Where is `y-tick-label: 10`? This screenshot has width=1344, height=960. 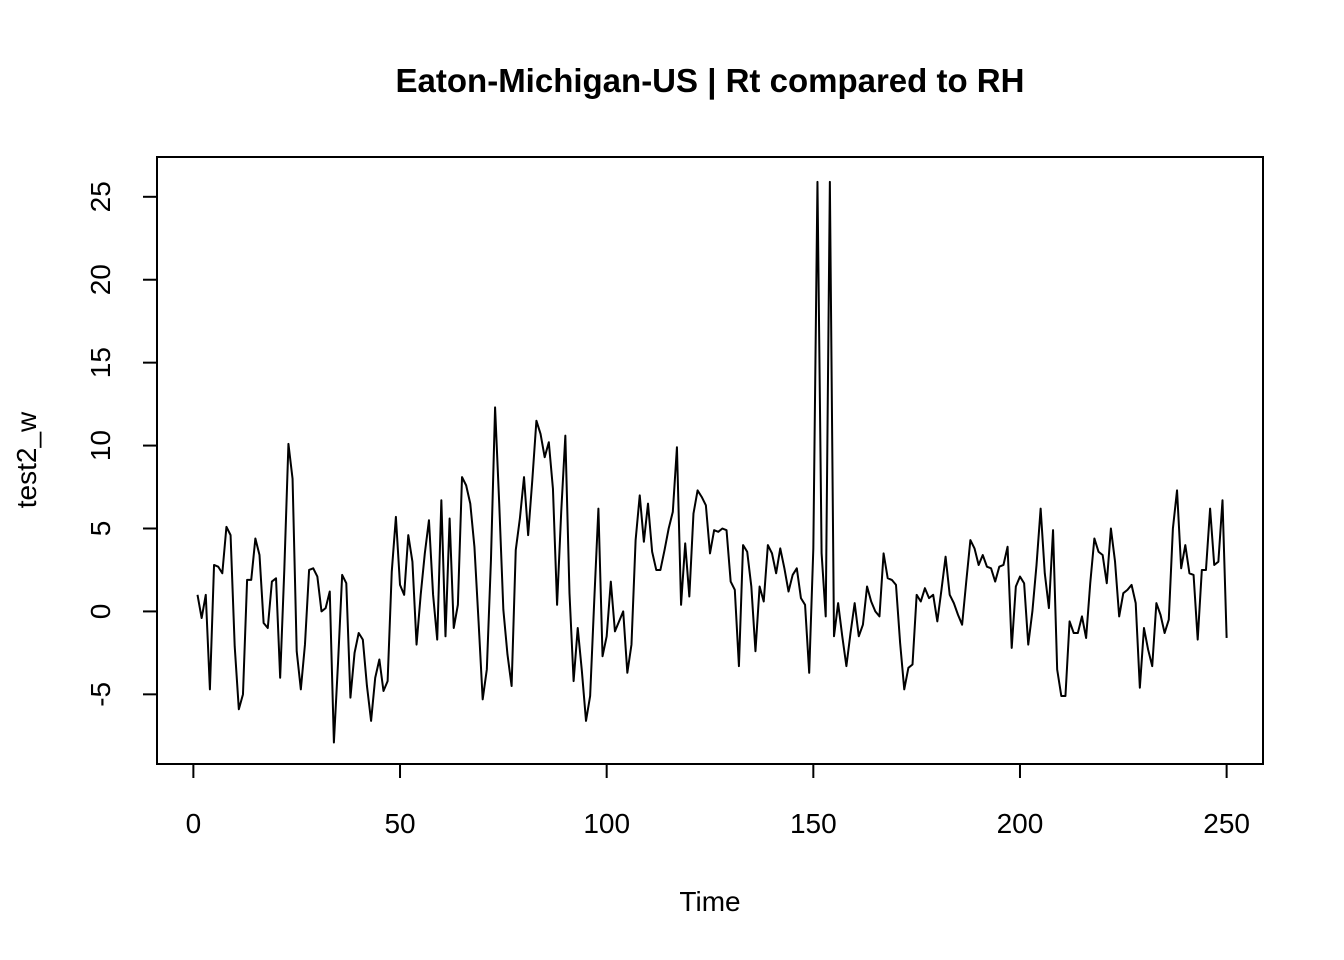 y-tick-label: 10 is located at coordinates (100, 445).